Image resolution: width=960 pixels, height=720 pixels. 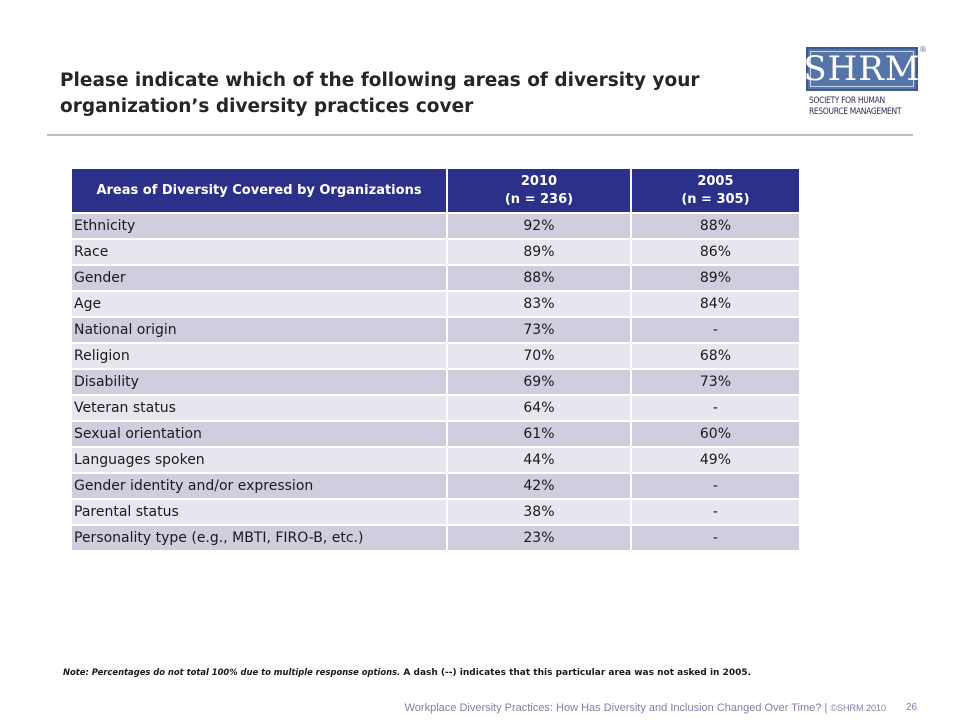 I want to click on table-row: Ethnicity 92% 88%, so click(x=435, y=226).